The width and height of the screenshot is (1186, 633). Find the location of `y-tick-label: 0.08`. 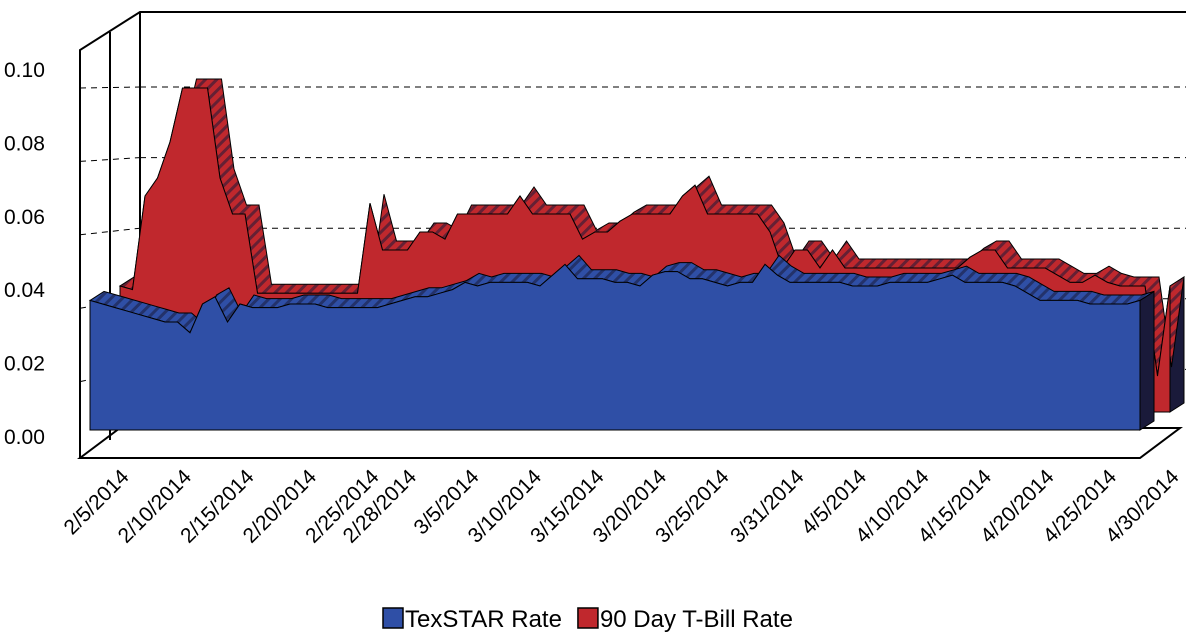

y-tick-label: 0.08 is located at coordinates (24, 143).